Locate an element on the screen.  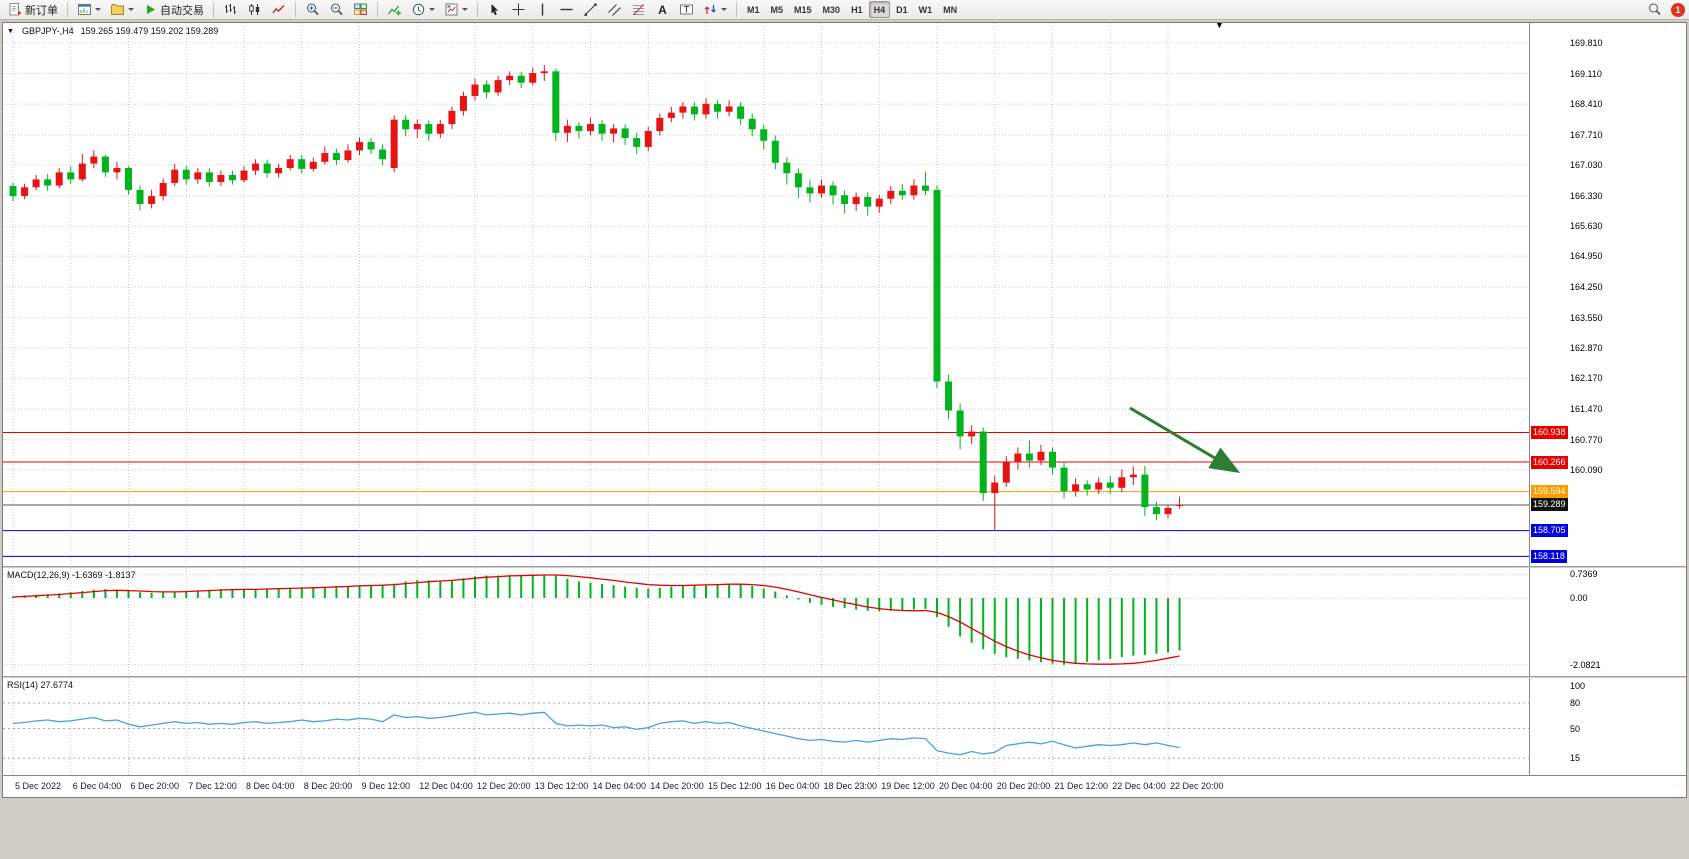
horizontal-line-button is located at coordinates (566, 10).